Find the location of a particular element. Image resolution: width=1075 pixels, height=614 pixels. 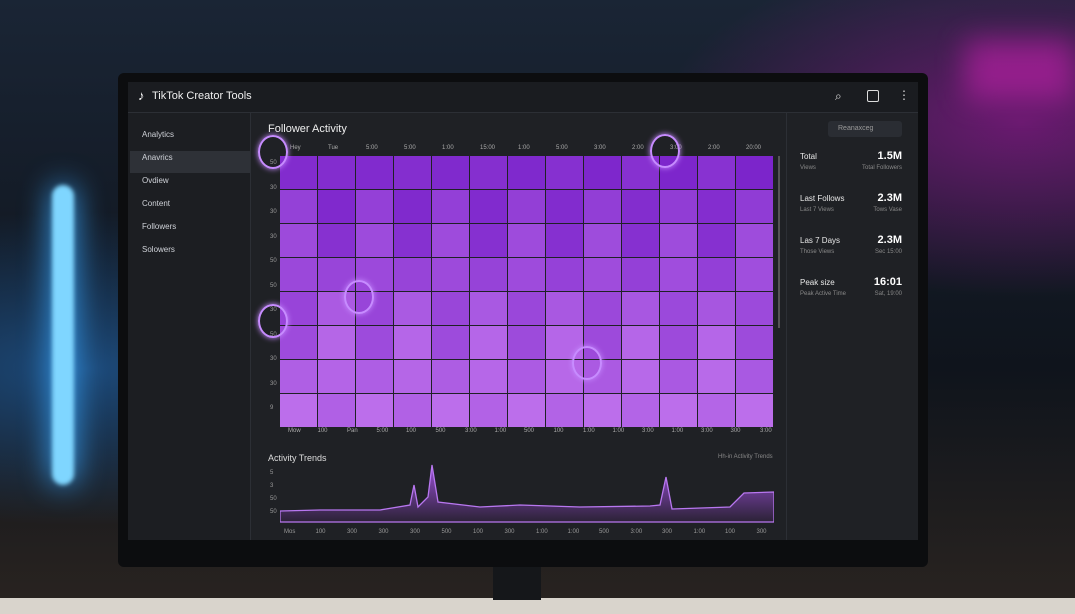

nav-item: Ovdiew is located at coordinates (155, 180).